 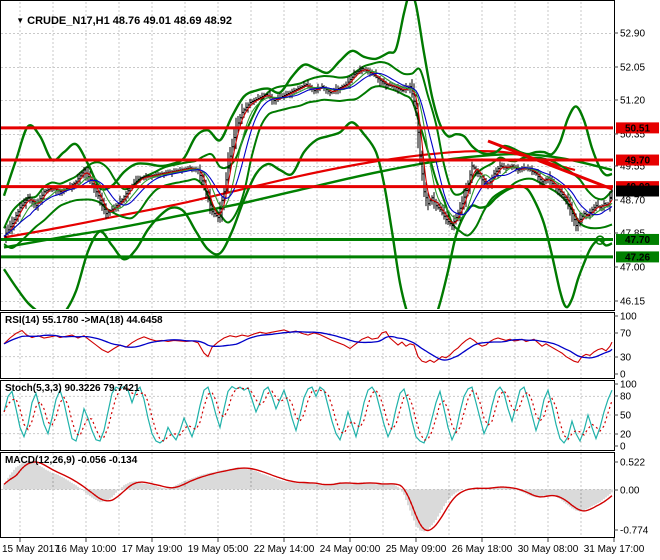 I want to click on chart-title: ▼ CRUDE_N17,H1 48.76 49.01 48.69 48.92, so click(x=118, y=21).